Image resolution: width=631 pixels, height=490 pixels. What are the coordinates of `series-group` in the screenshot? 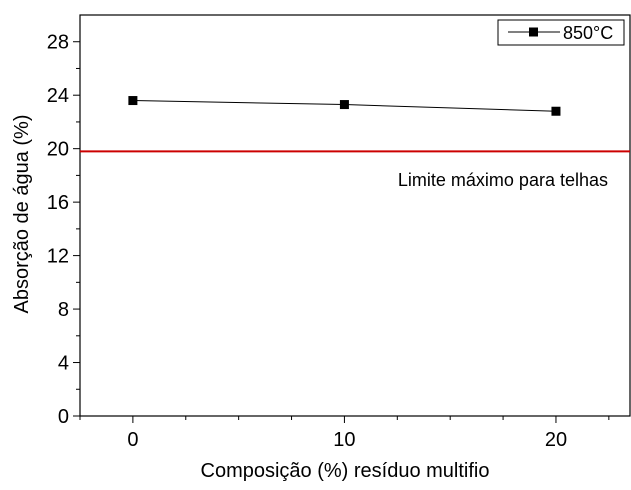 It's located at (344, 106).